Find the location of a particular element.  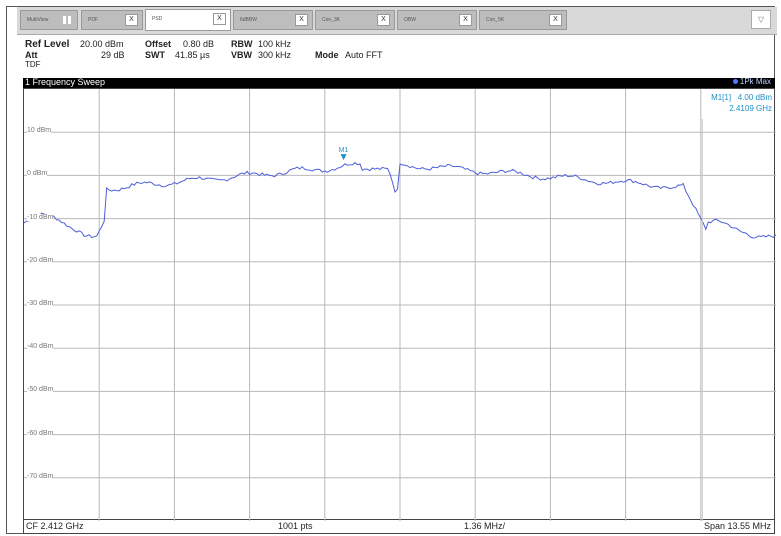

y-axis-label: 10 dBm is located at coordinates (39, 131).